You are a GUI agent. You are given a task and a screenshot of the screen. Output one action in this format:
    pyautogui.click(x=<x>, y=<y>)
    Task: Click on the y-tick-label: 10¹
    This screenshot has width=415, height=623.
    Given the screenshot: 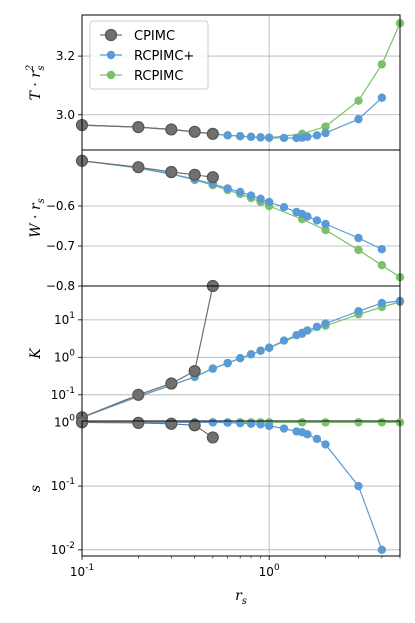 What is the action you would take?
    pyautogui.click(x=64, y=319)
    